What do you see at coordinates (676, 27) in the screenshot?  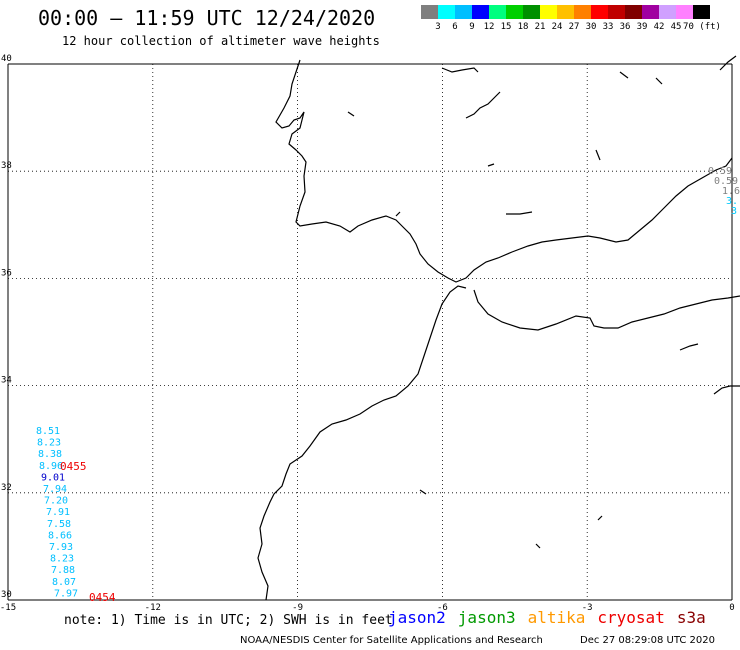 I see `scale-label: 45` at bounding box center [676, 27].